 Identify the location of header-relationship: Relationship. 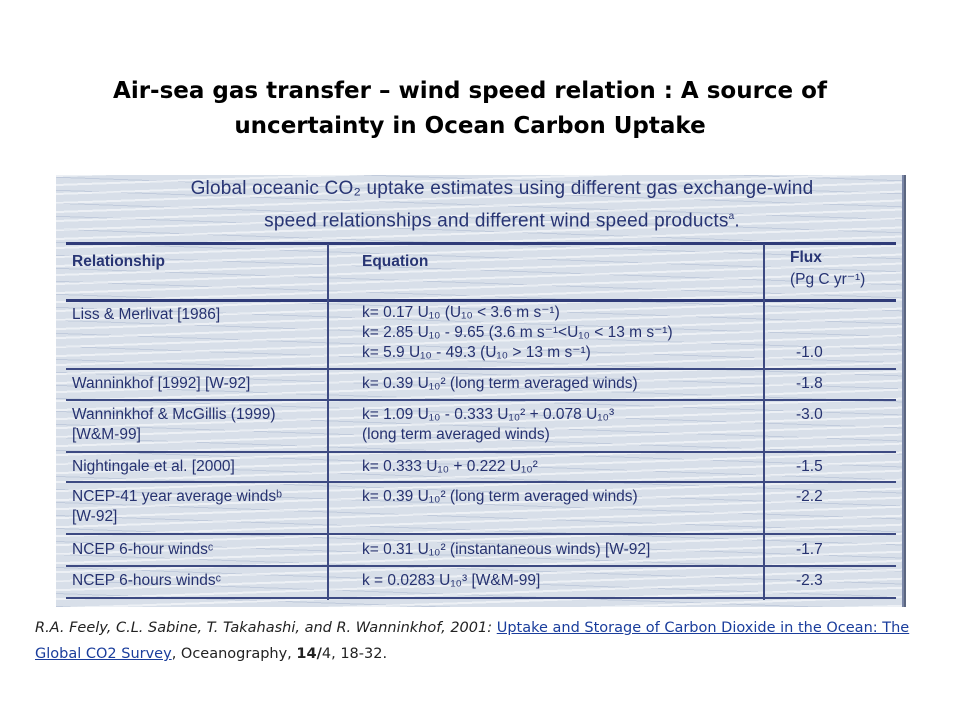
(119, 261).